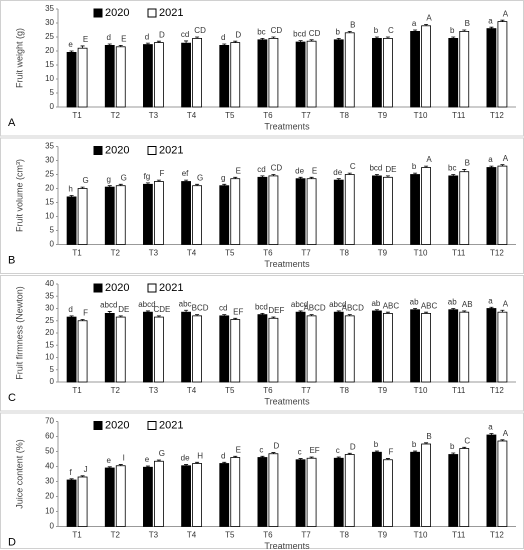 The width and height of the screenshot is (524, 550). I want to click on significance-letter: CDE, so click(161, 309).